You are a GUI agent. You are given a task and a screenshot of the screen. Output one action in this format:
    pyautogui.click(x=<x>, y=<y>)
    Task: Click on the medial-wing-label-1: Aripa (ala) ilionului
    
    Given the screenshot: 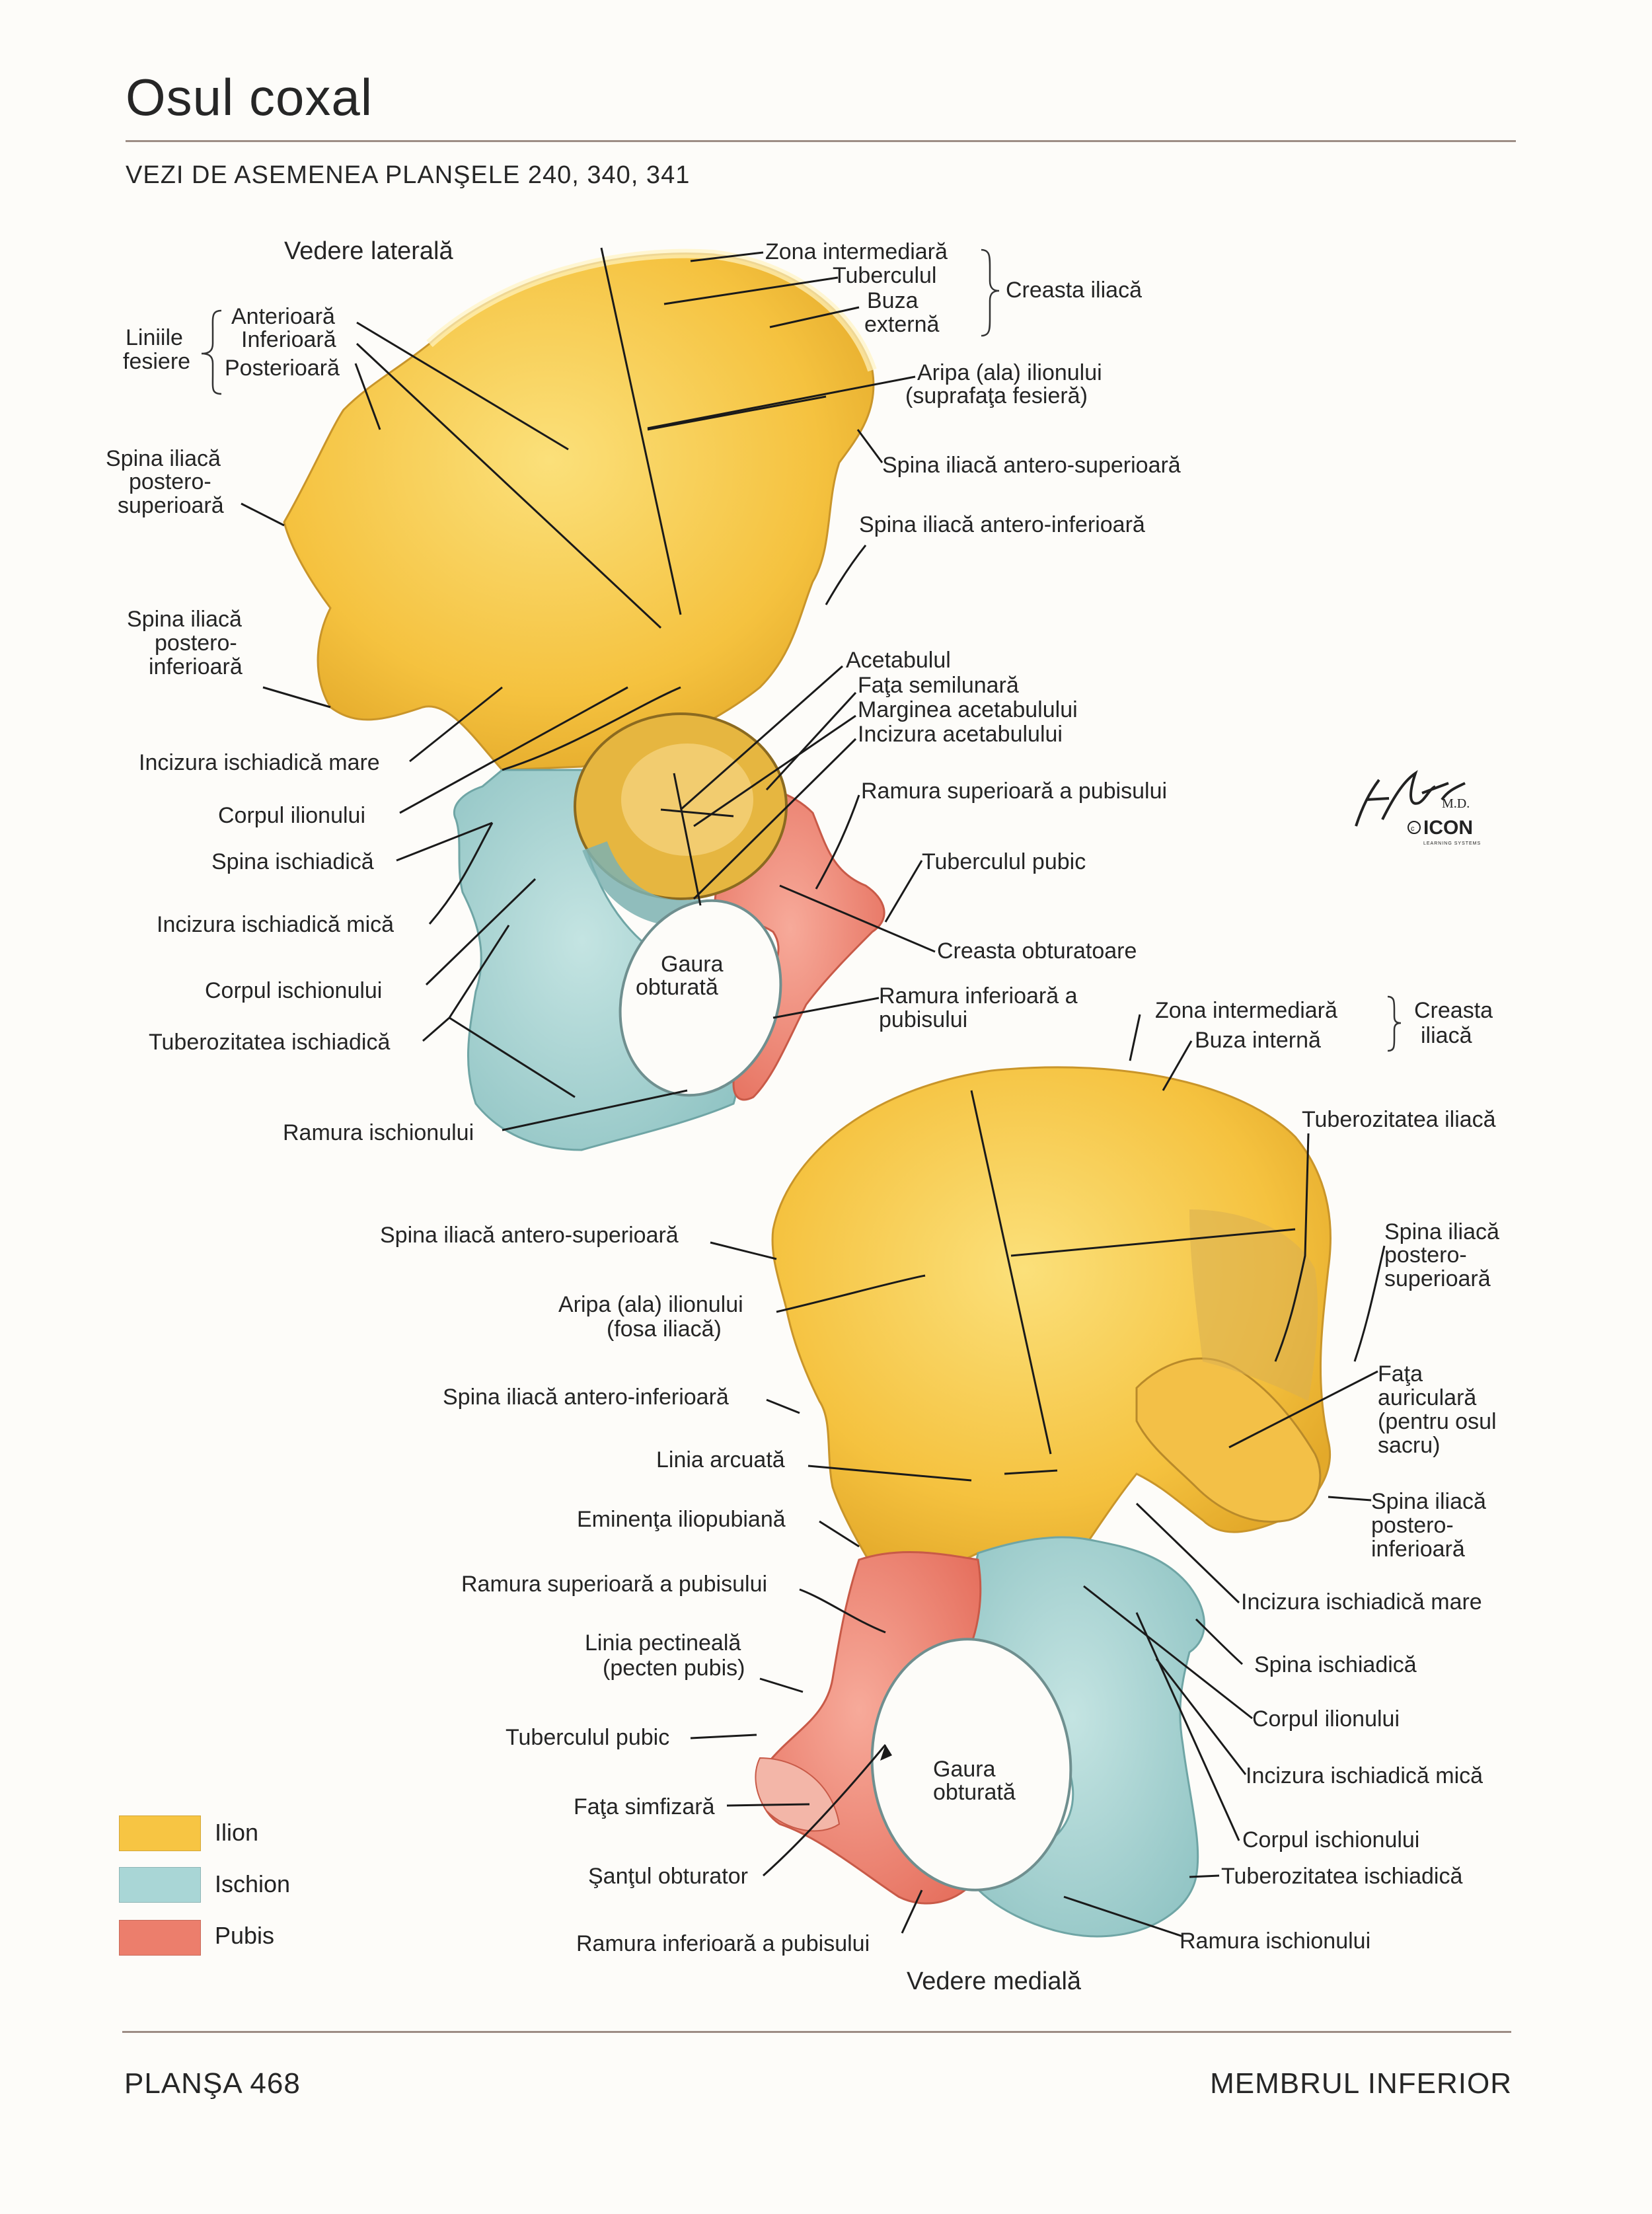 What is the action you would take?
    pyautogui.click(x=651, y=1304)
    